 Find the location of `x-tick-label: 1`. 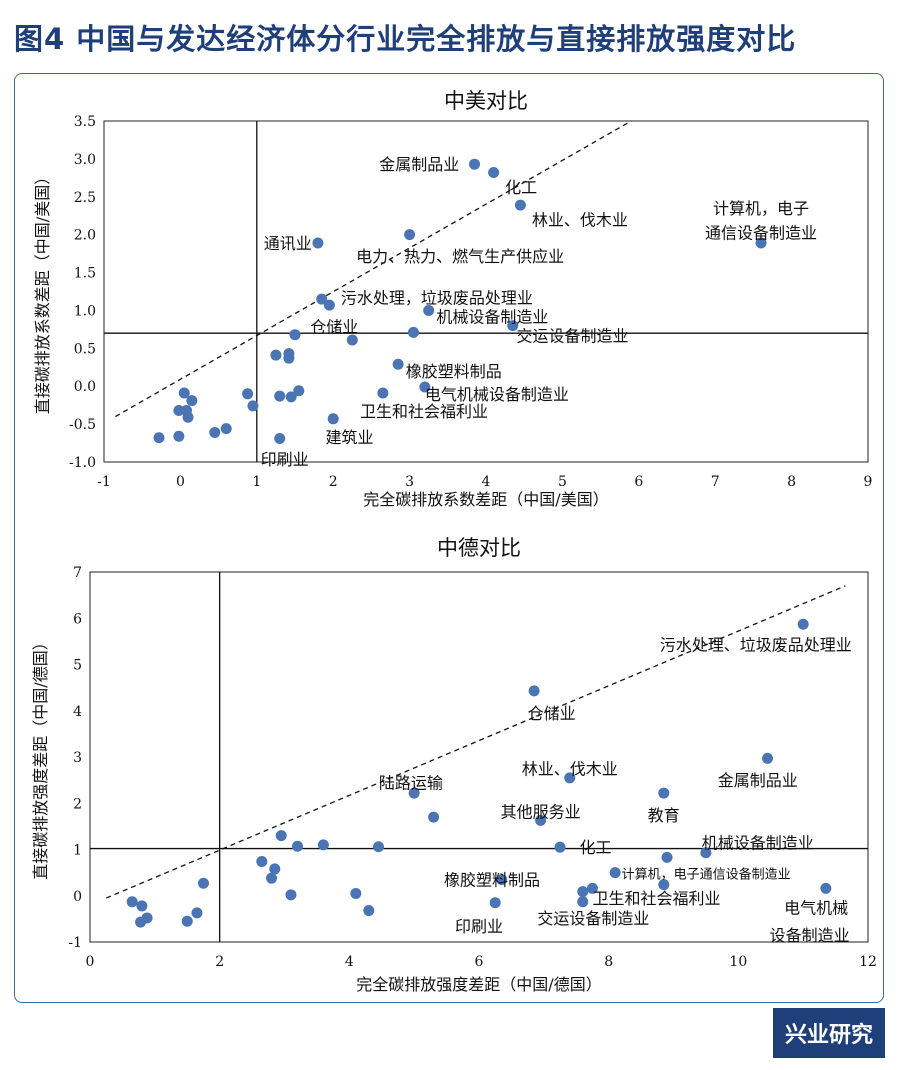

x-tick-label: 1 is located at coordinates (256, 482).